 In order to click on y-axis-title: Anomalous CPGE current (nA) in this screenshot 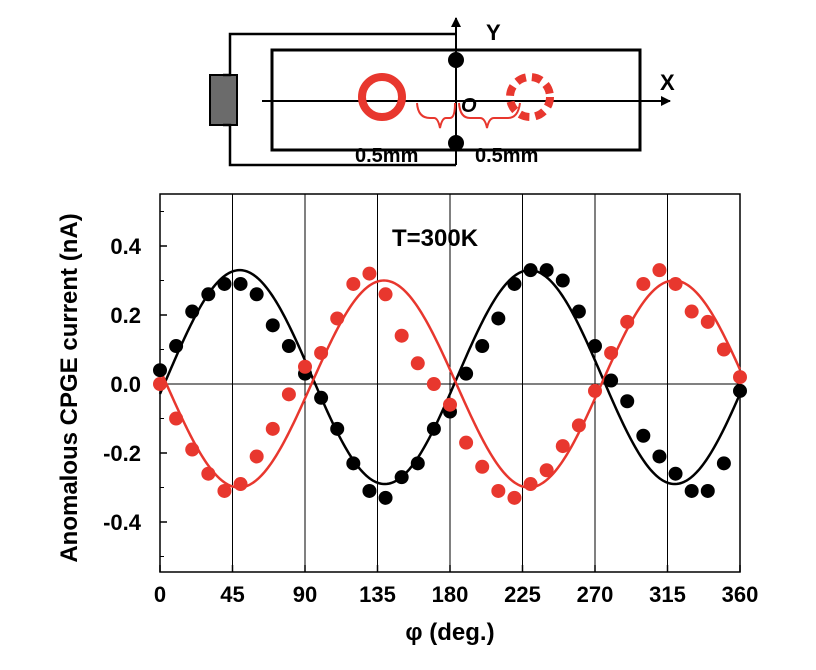, I will do `click(69, 387)`.